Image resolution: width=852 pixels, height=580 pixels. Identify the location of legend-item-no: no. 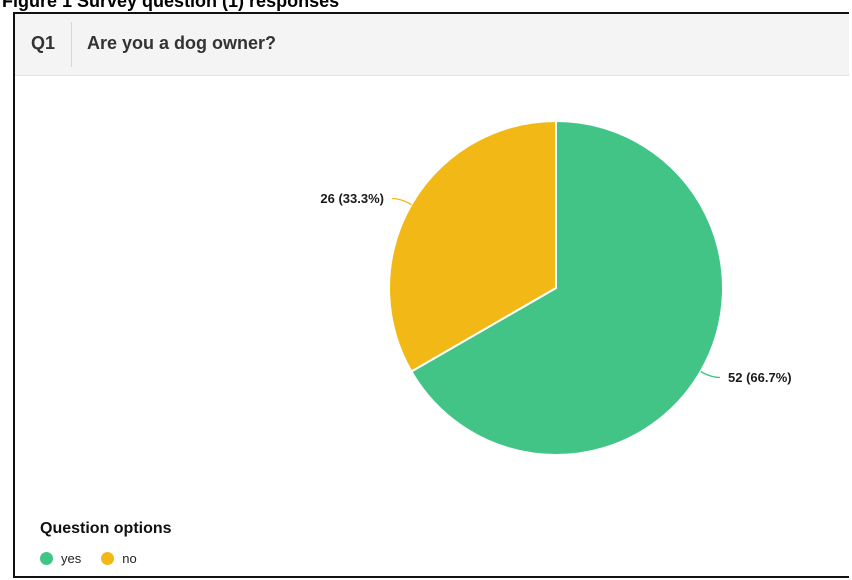
(119, 558).